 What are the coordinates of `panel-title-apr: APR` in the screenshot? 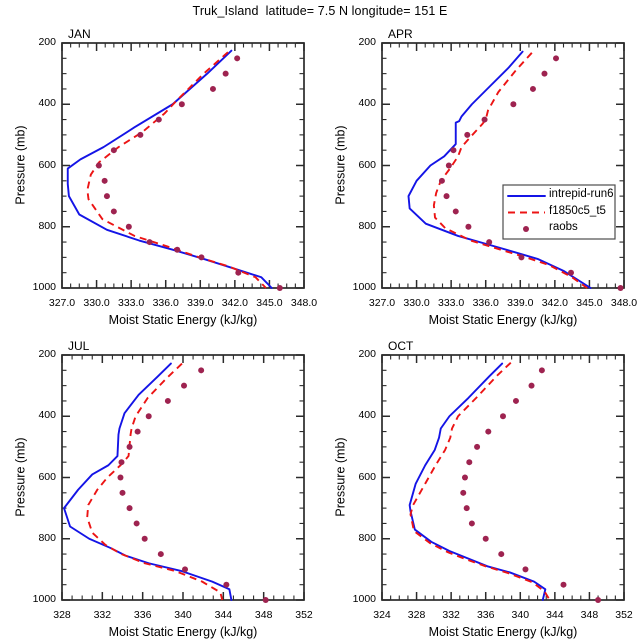 It's located at (400, 34).